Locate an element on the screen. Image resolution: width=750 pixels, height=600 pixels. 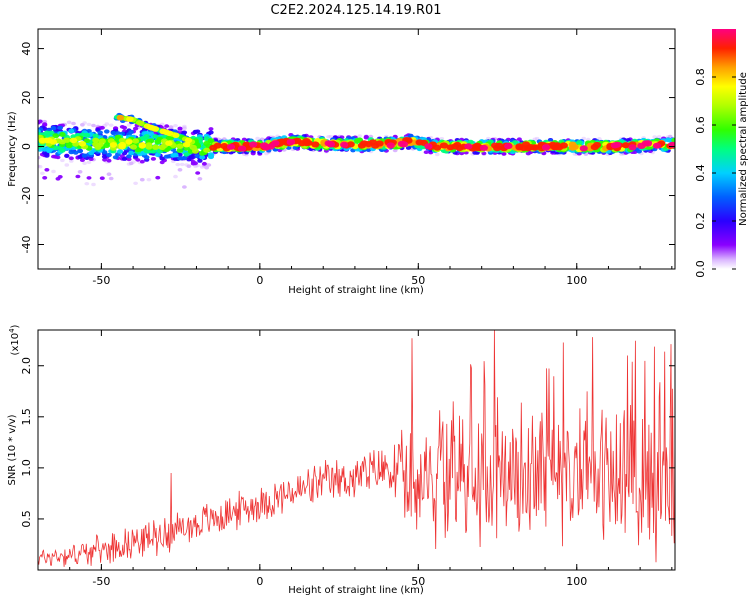
snr-xlabel: Height of straight line (km) is located at coordinates (356, 590).